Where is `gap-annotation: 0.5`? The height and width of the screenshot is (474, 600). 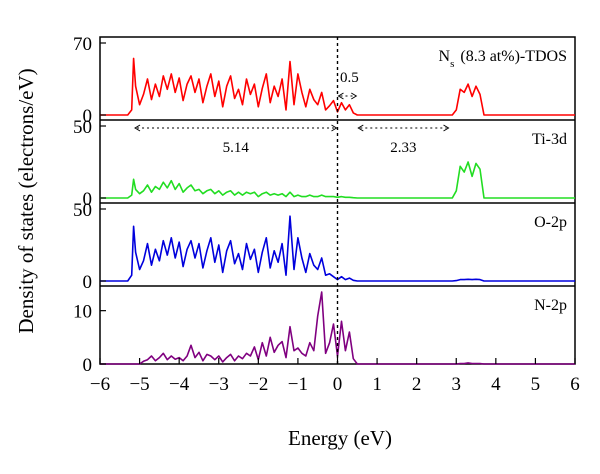
gap-annotation: 0.5 is located at coordinates (348, 85).